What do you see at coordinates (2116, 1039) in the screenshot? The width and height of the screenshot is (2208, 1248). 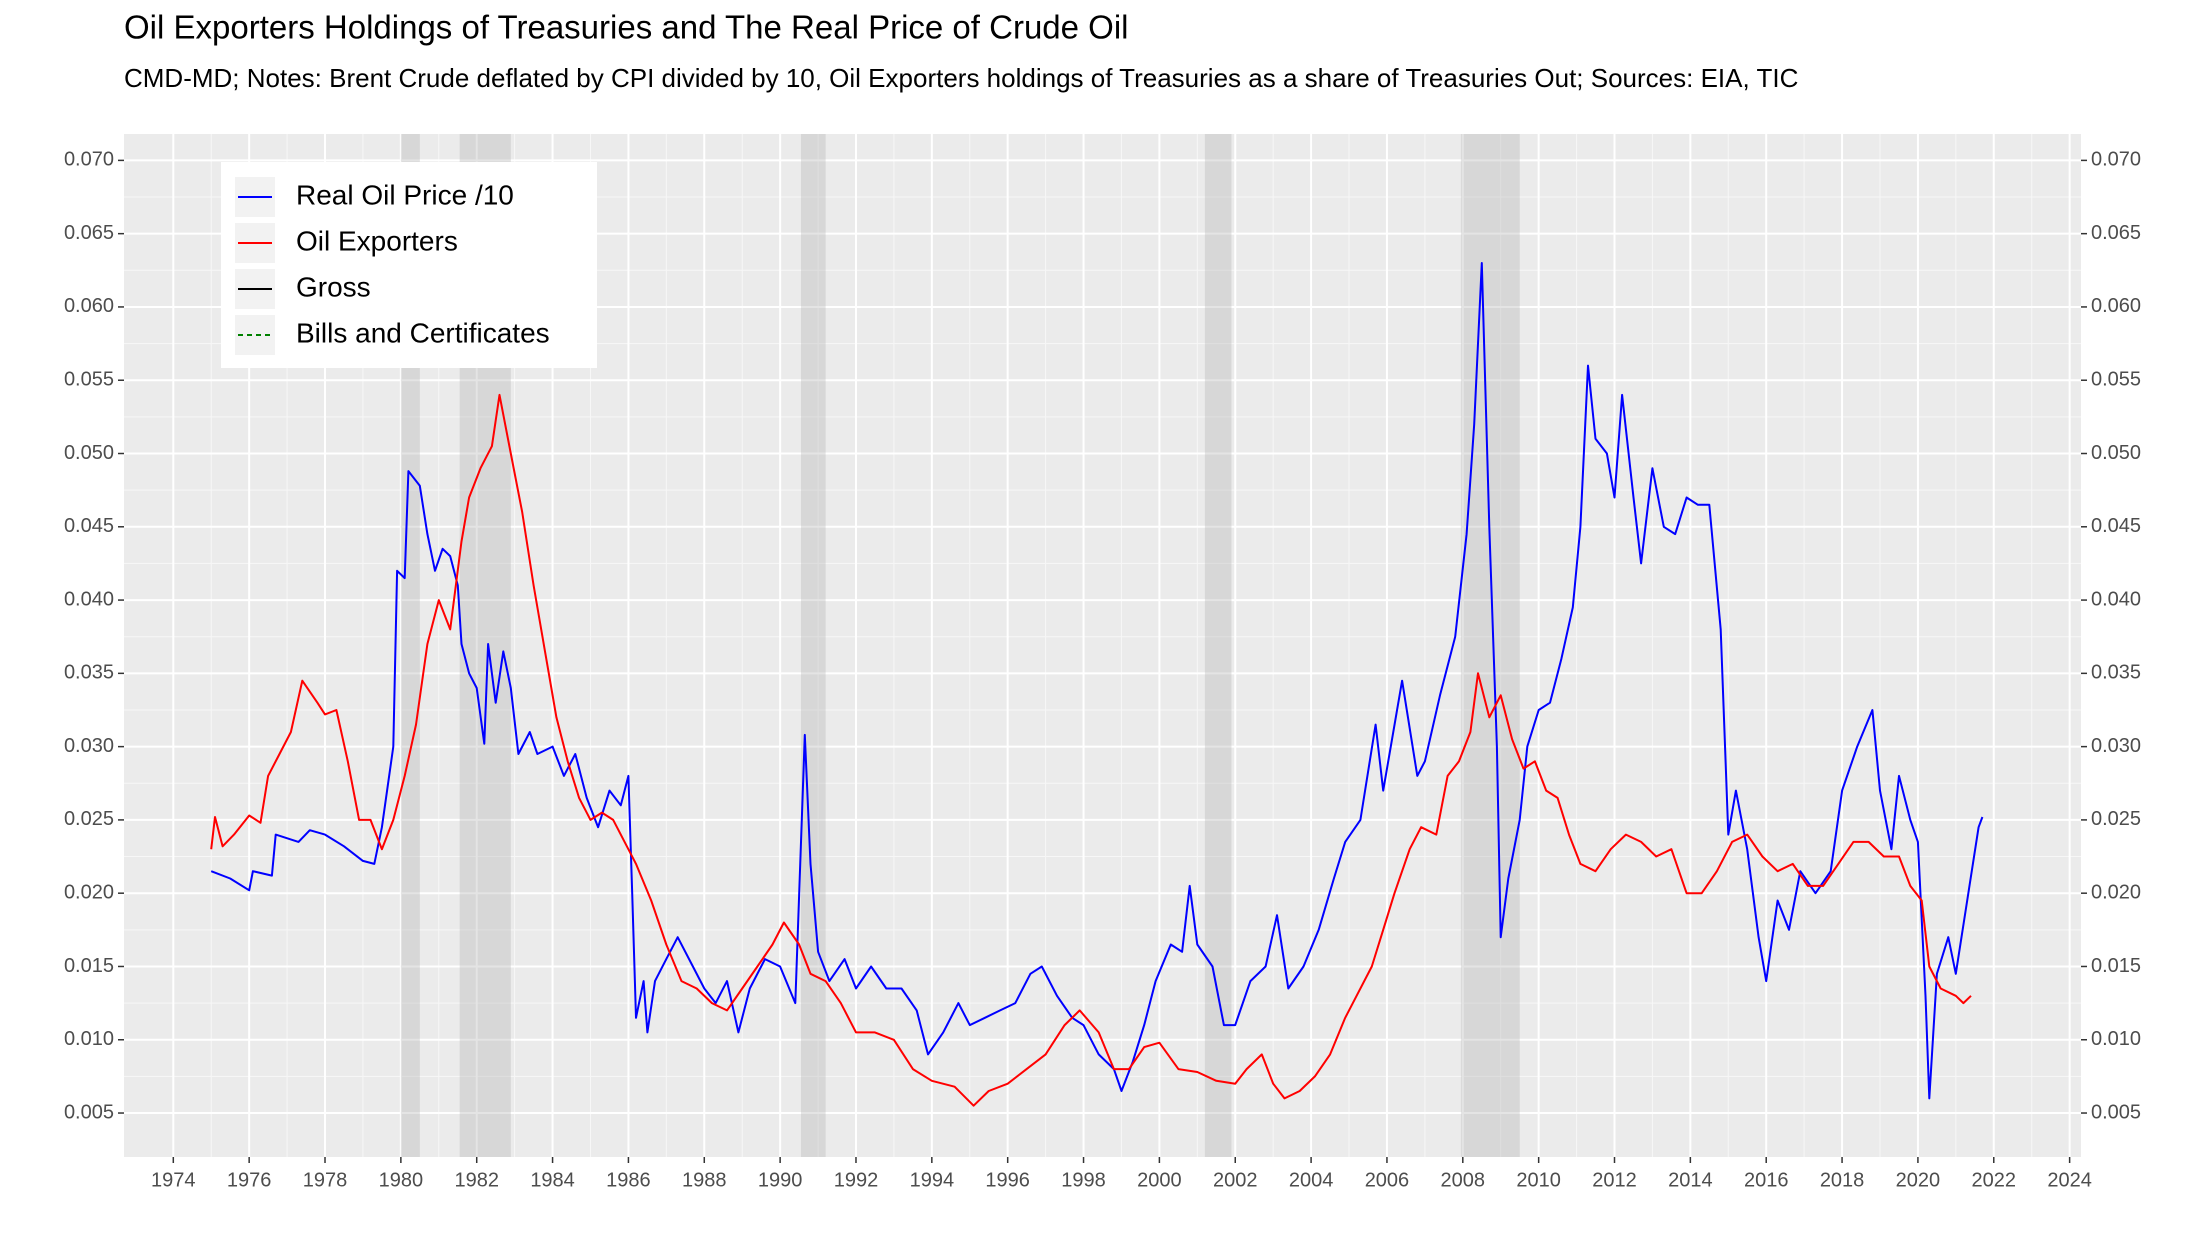 I see `y2-tick-label: 0.010` at bounding box center [2116, 1039].